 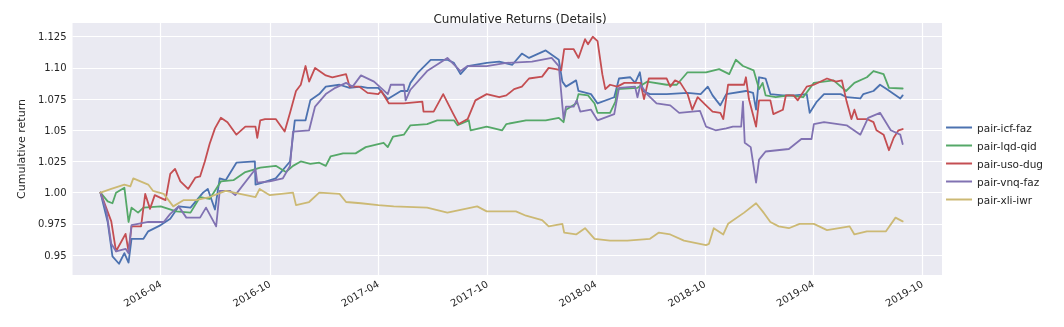 I want to click on chart-title: Cumulative Returns (Details), so click(x=520, y=19).